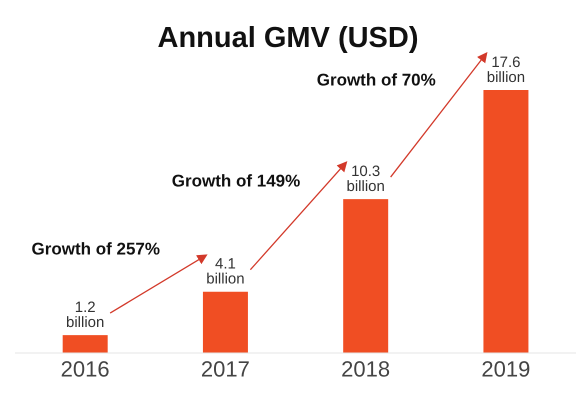  What do you see at coordinates (365, 179) in the screenshot?
I see `data-label: 10.3 billion` at bounding box center [365, 179].